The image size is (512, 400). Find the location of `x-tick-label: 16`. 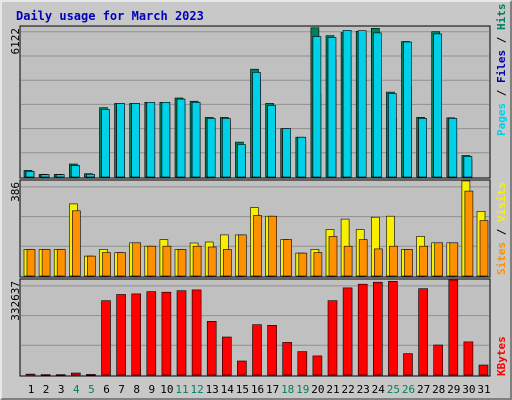

x-tick-label: 16 is located at coordinates (257, 389).